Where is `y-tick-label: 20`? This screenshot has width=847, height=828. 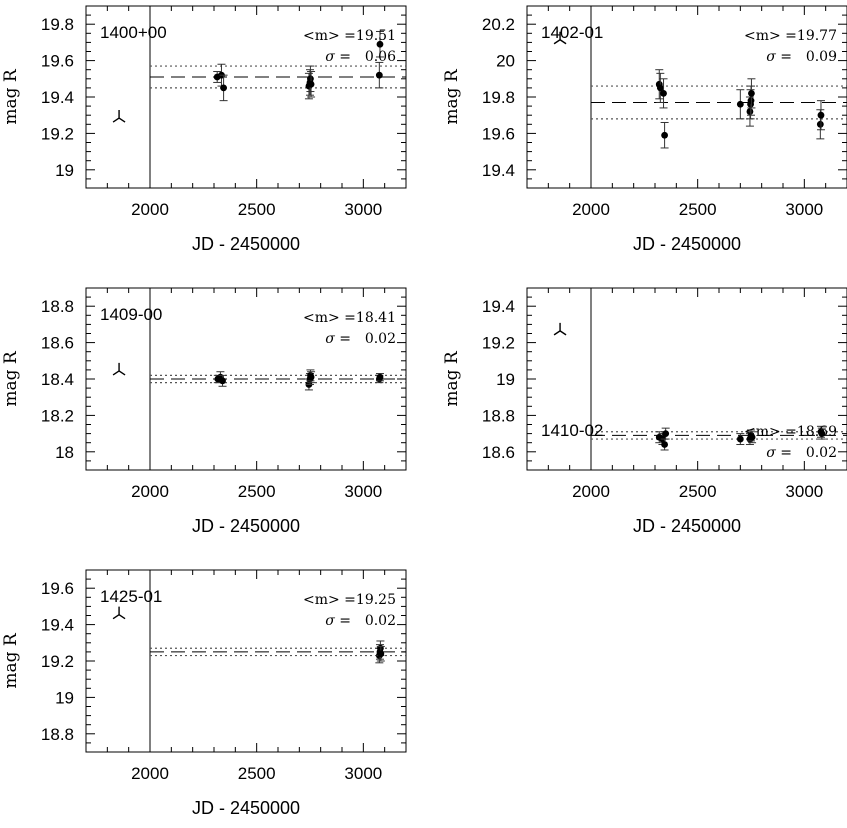 y-tick-label: 20 is located at coordinates (505, 61).